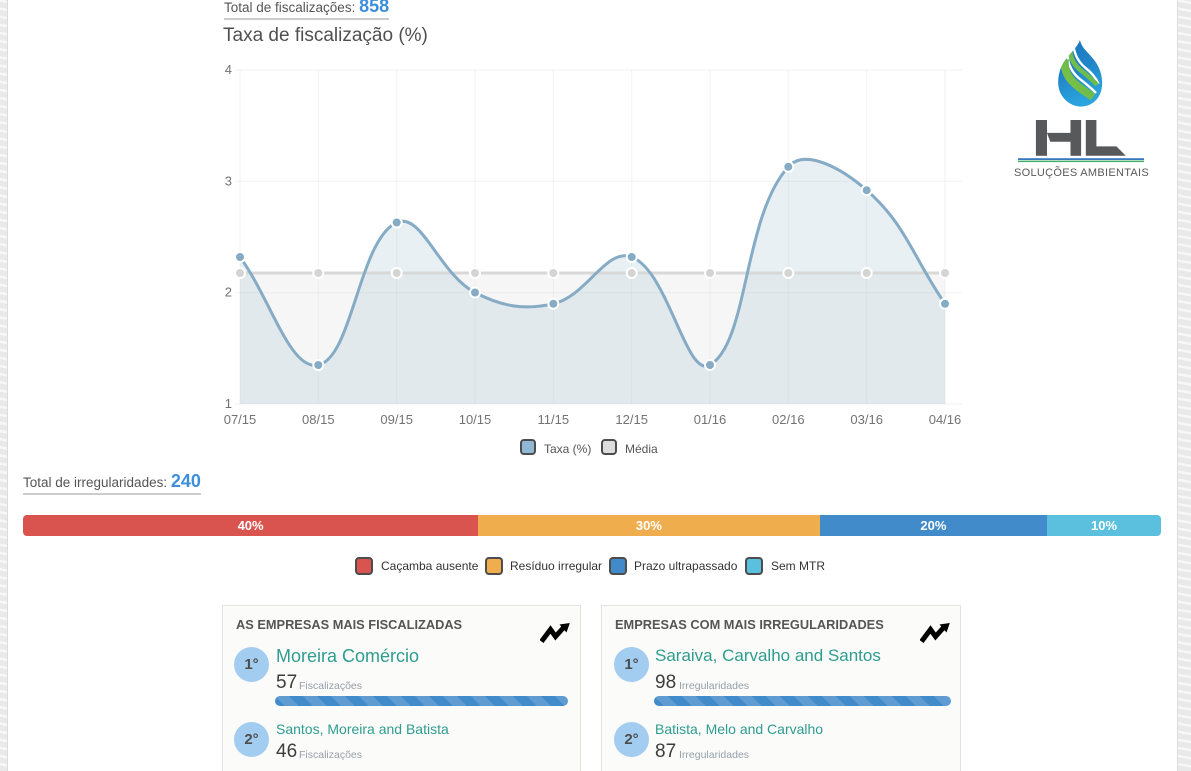 The image size is (1191, 771). Describe the element at coordinates (710, 419) in the screenshot. I see `svg-text: 01/16` at that location.